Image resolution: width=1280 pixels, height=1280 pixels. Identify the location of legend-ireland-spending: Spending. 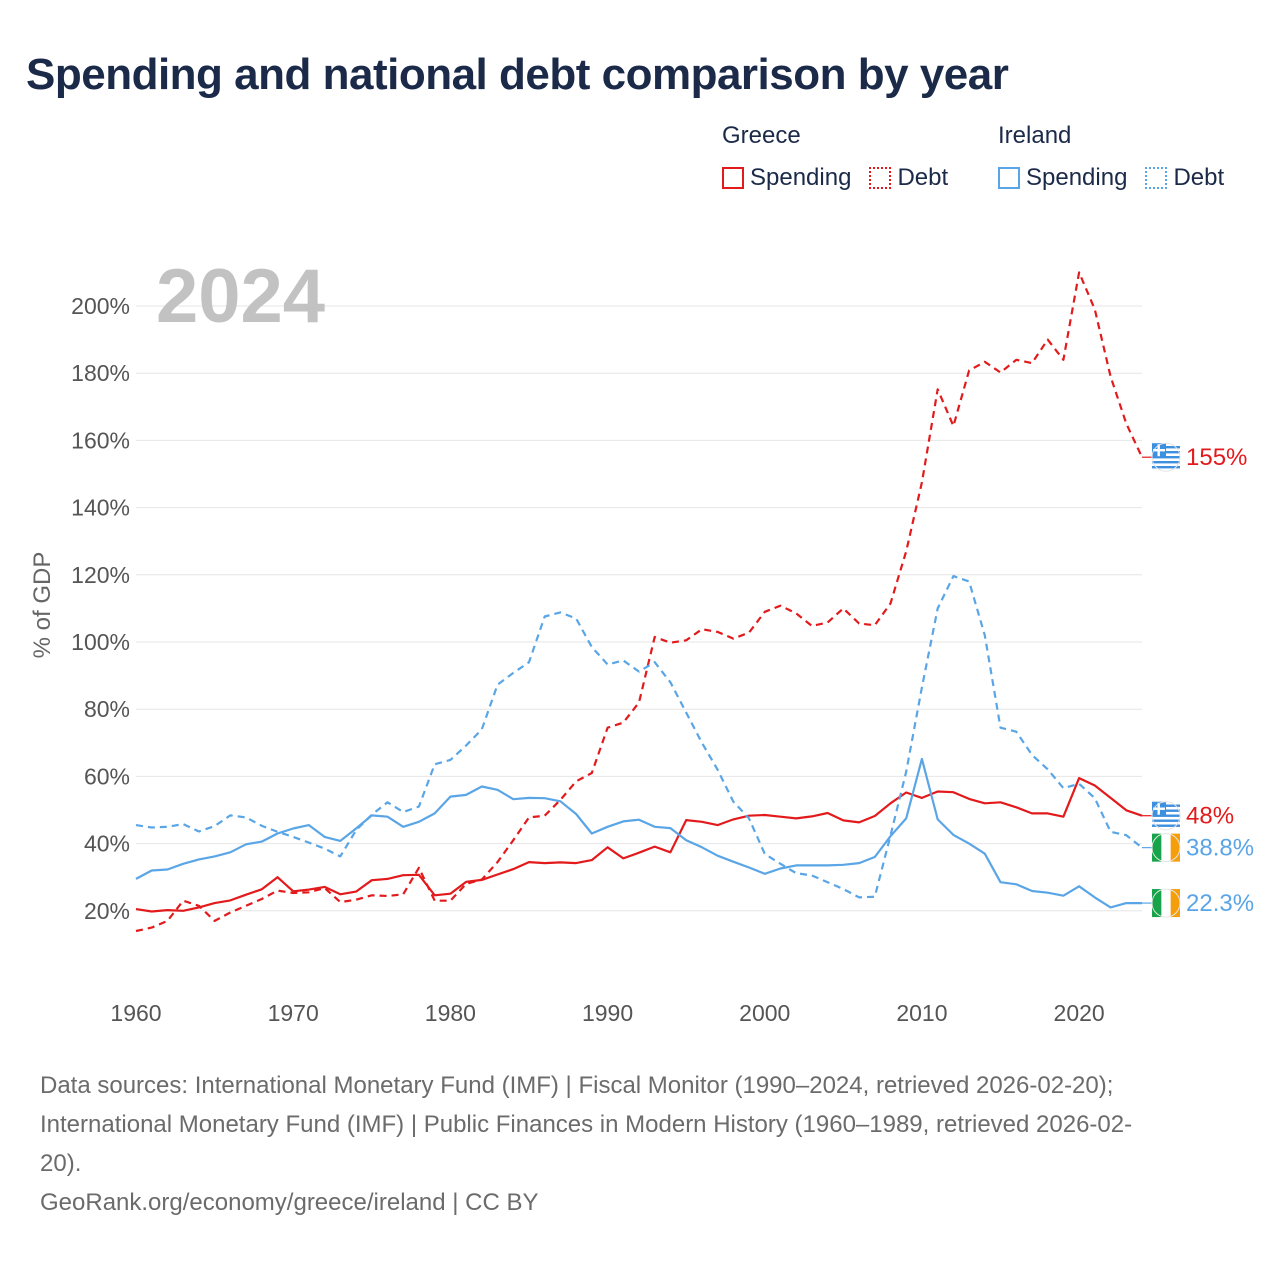
(1062, 178).